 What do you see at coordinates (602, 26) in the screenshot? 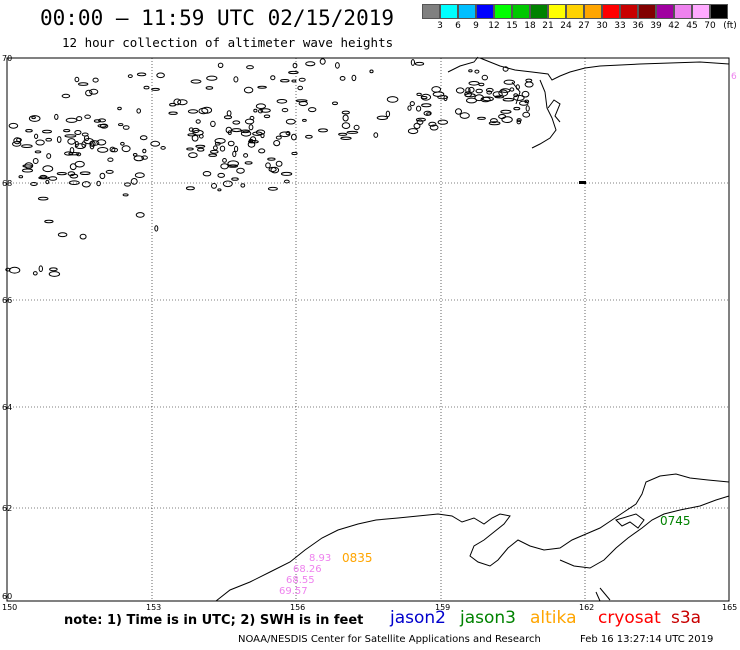
I see `legend-label: 30` at bounding box center [602, 26].